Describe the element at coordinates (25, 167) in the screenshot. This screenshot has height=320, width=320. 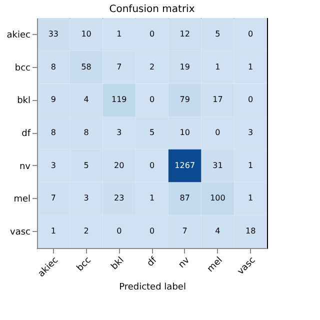
I see `y-tick-label: nv` at that location.